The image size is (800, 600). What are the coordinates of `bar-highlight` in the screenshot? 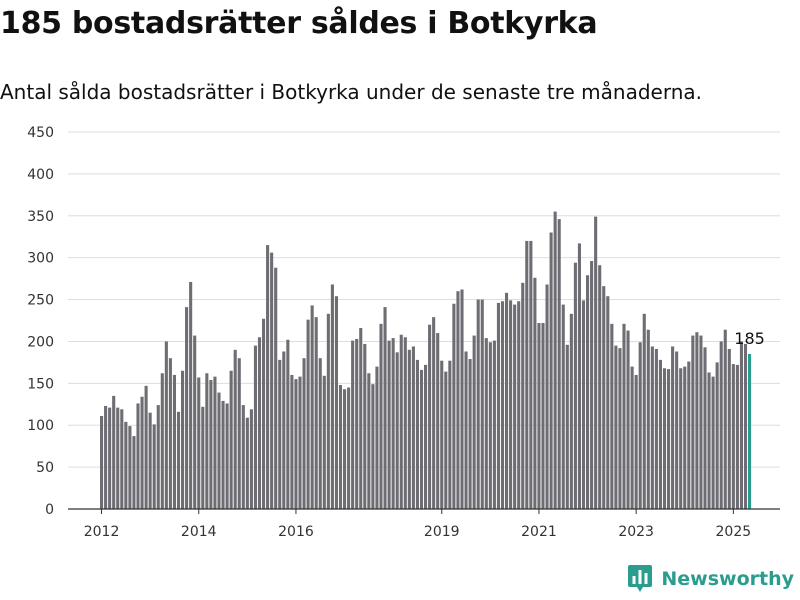 It's located at (750, 431).